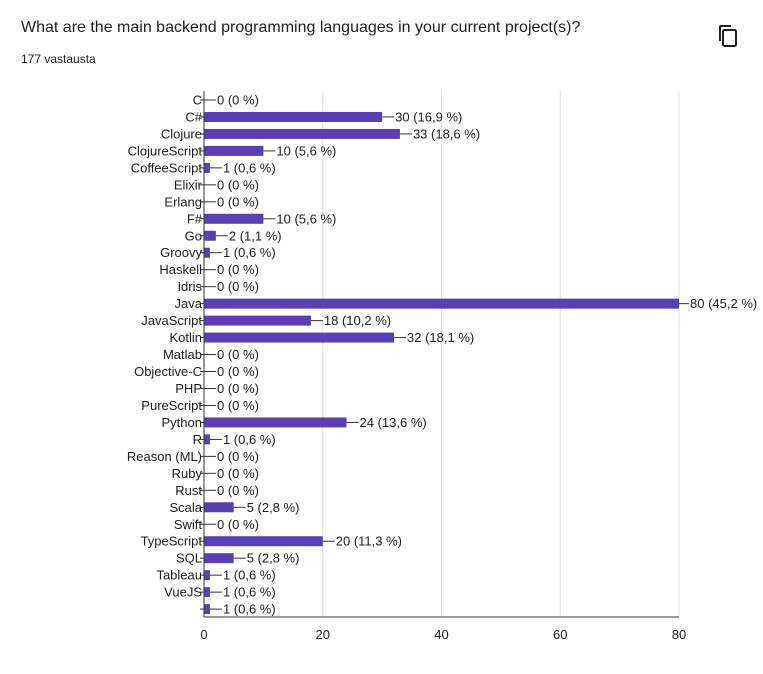 The width and height of the screenshot is (763, 674). Describe the element at coordinates (168, 371) in the screenshot. I see `category-label: Objective-C` at that location.